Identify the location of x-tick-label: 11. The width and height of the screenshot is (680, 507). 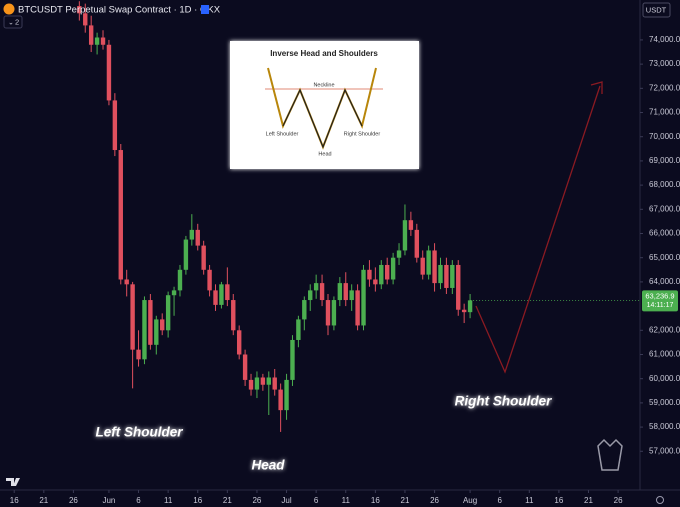
(529, 500).